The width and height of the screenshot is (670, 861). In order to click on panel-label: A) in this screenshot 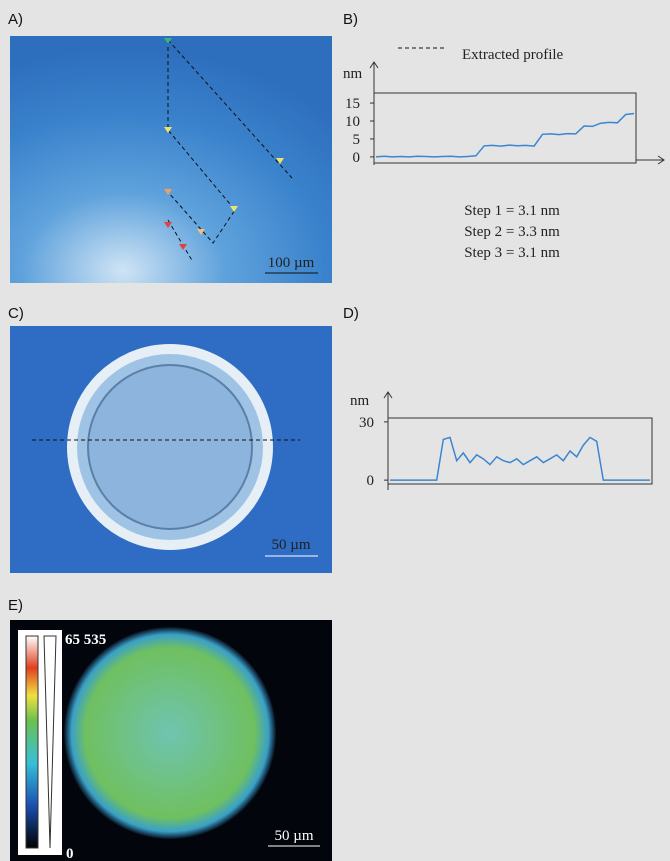, I will do `click(15, 19)`.